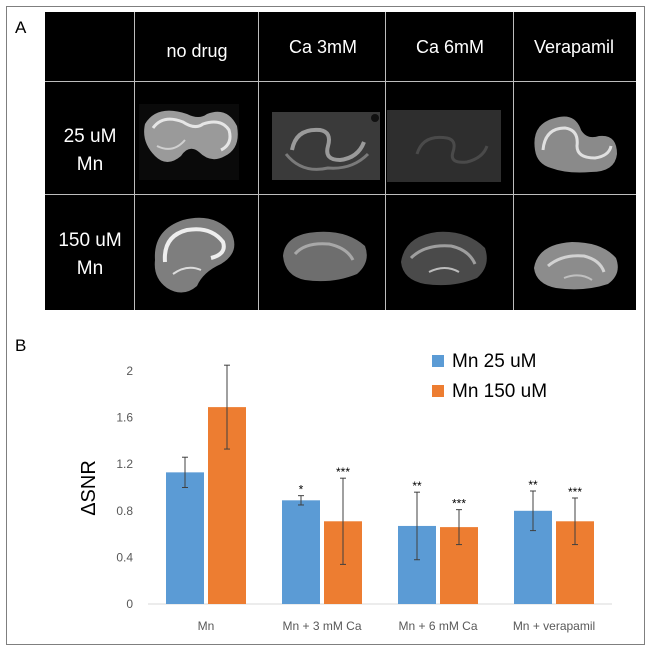 This screenshot has height=653, width=653. I want to click on y-tick-label: 0, so click(129, 604).